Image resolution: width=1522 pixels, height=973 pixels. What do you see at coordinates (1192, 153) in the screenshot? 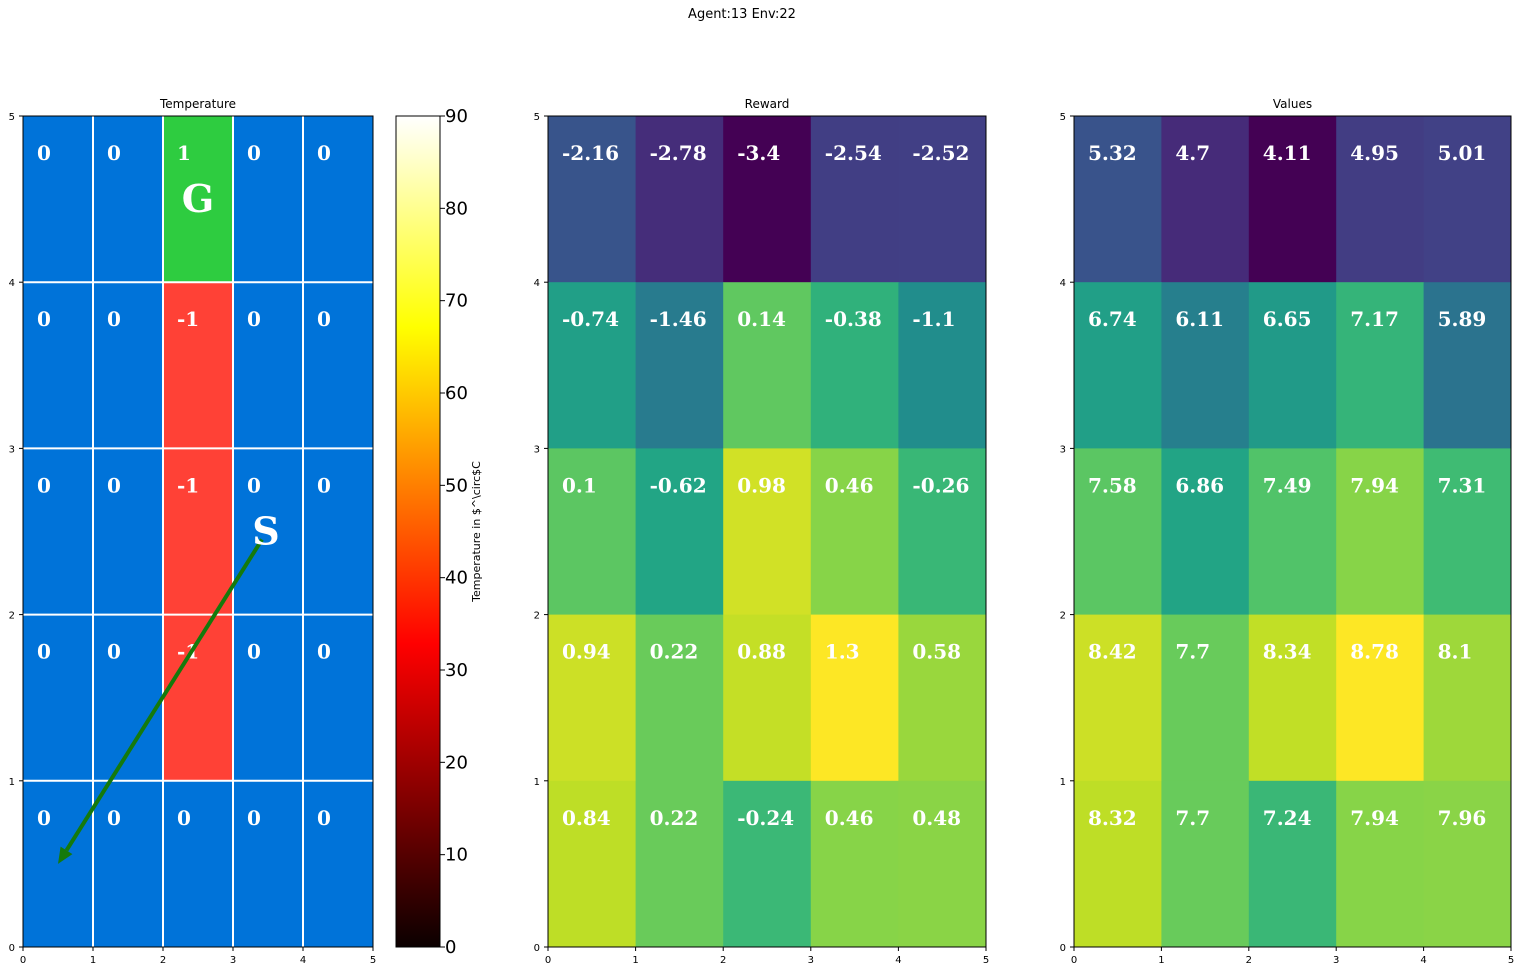
I see `cell-value-label: 4.7` at bounding box center [1192, 153].